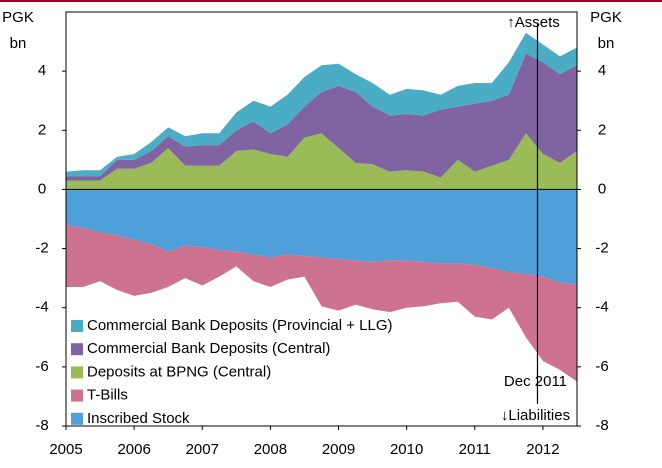  I want to click on top-rule, so click(331, 1).